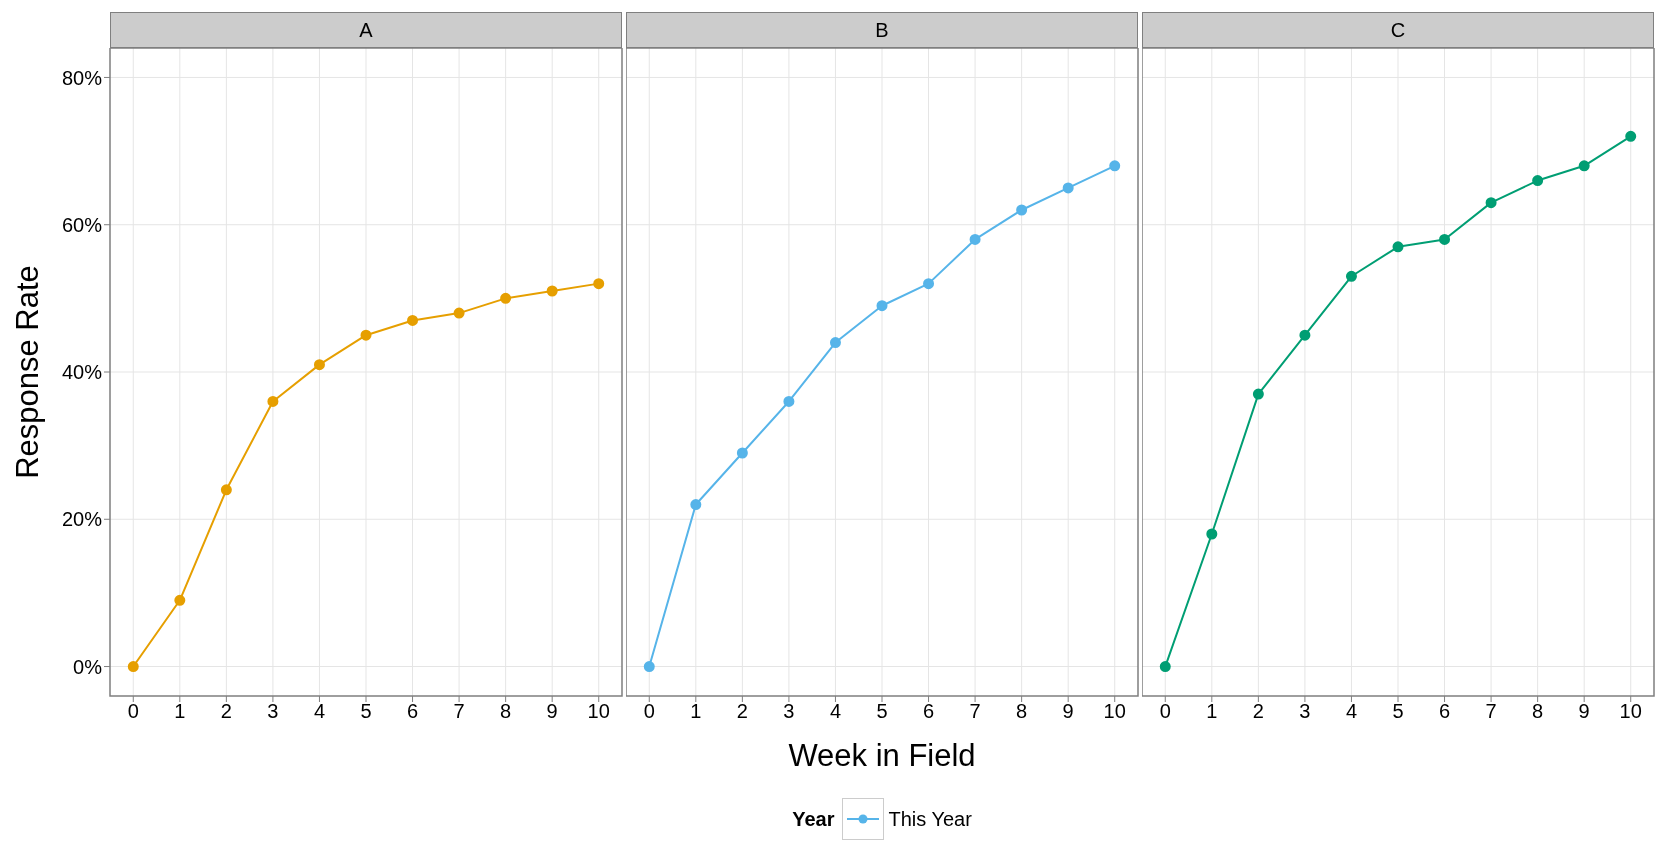  What do you see at coordinates (82, 77) in the screenshot?
I see `y-tick-label: 80%` at bounding box center [82, 77].